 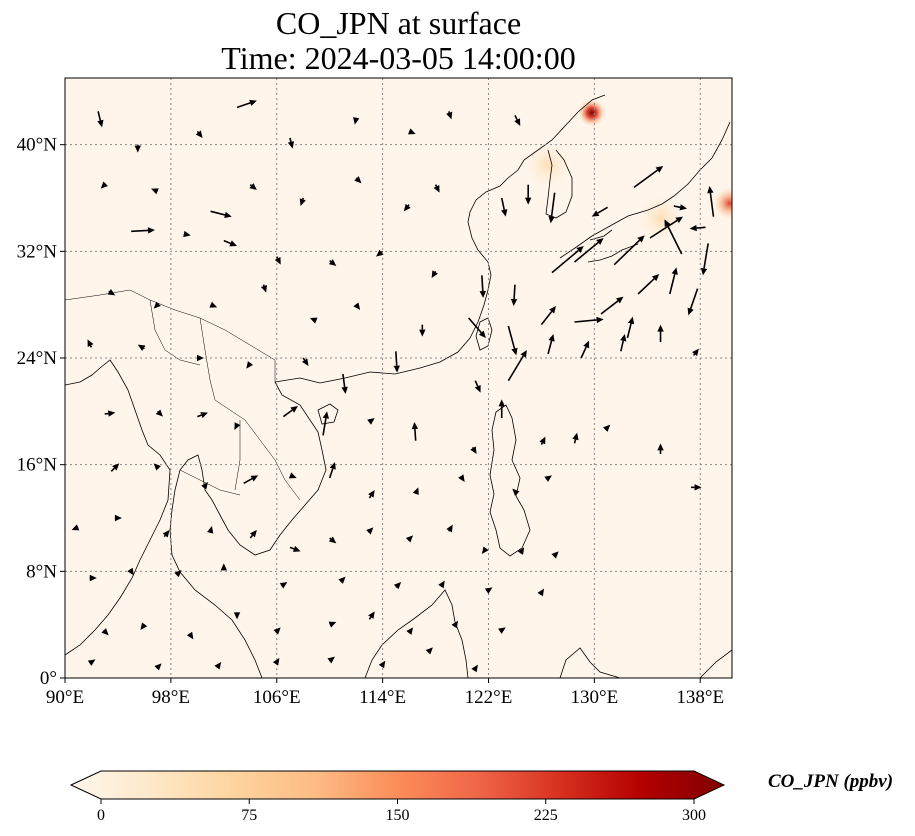 I want to click on colorbar-tick-label: 0, so click(x=101, y=815).